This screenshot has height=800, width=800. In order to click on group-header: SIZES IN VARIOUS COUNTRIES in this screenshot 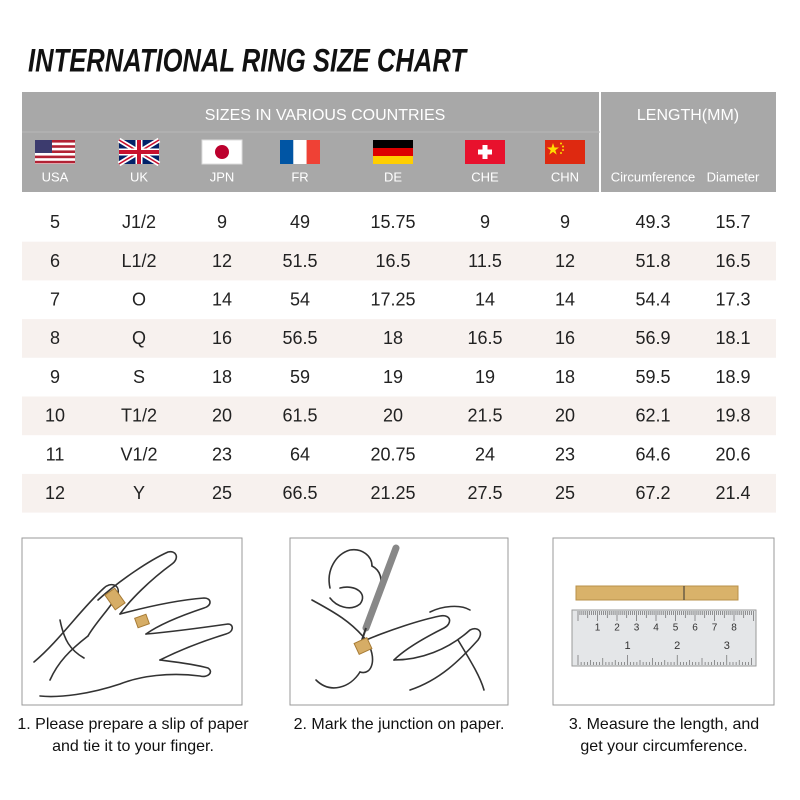, I will do `click(325, 115)`.